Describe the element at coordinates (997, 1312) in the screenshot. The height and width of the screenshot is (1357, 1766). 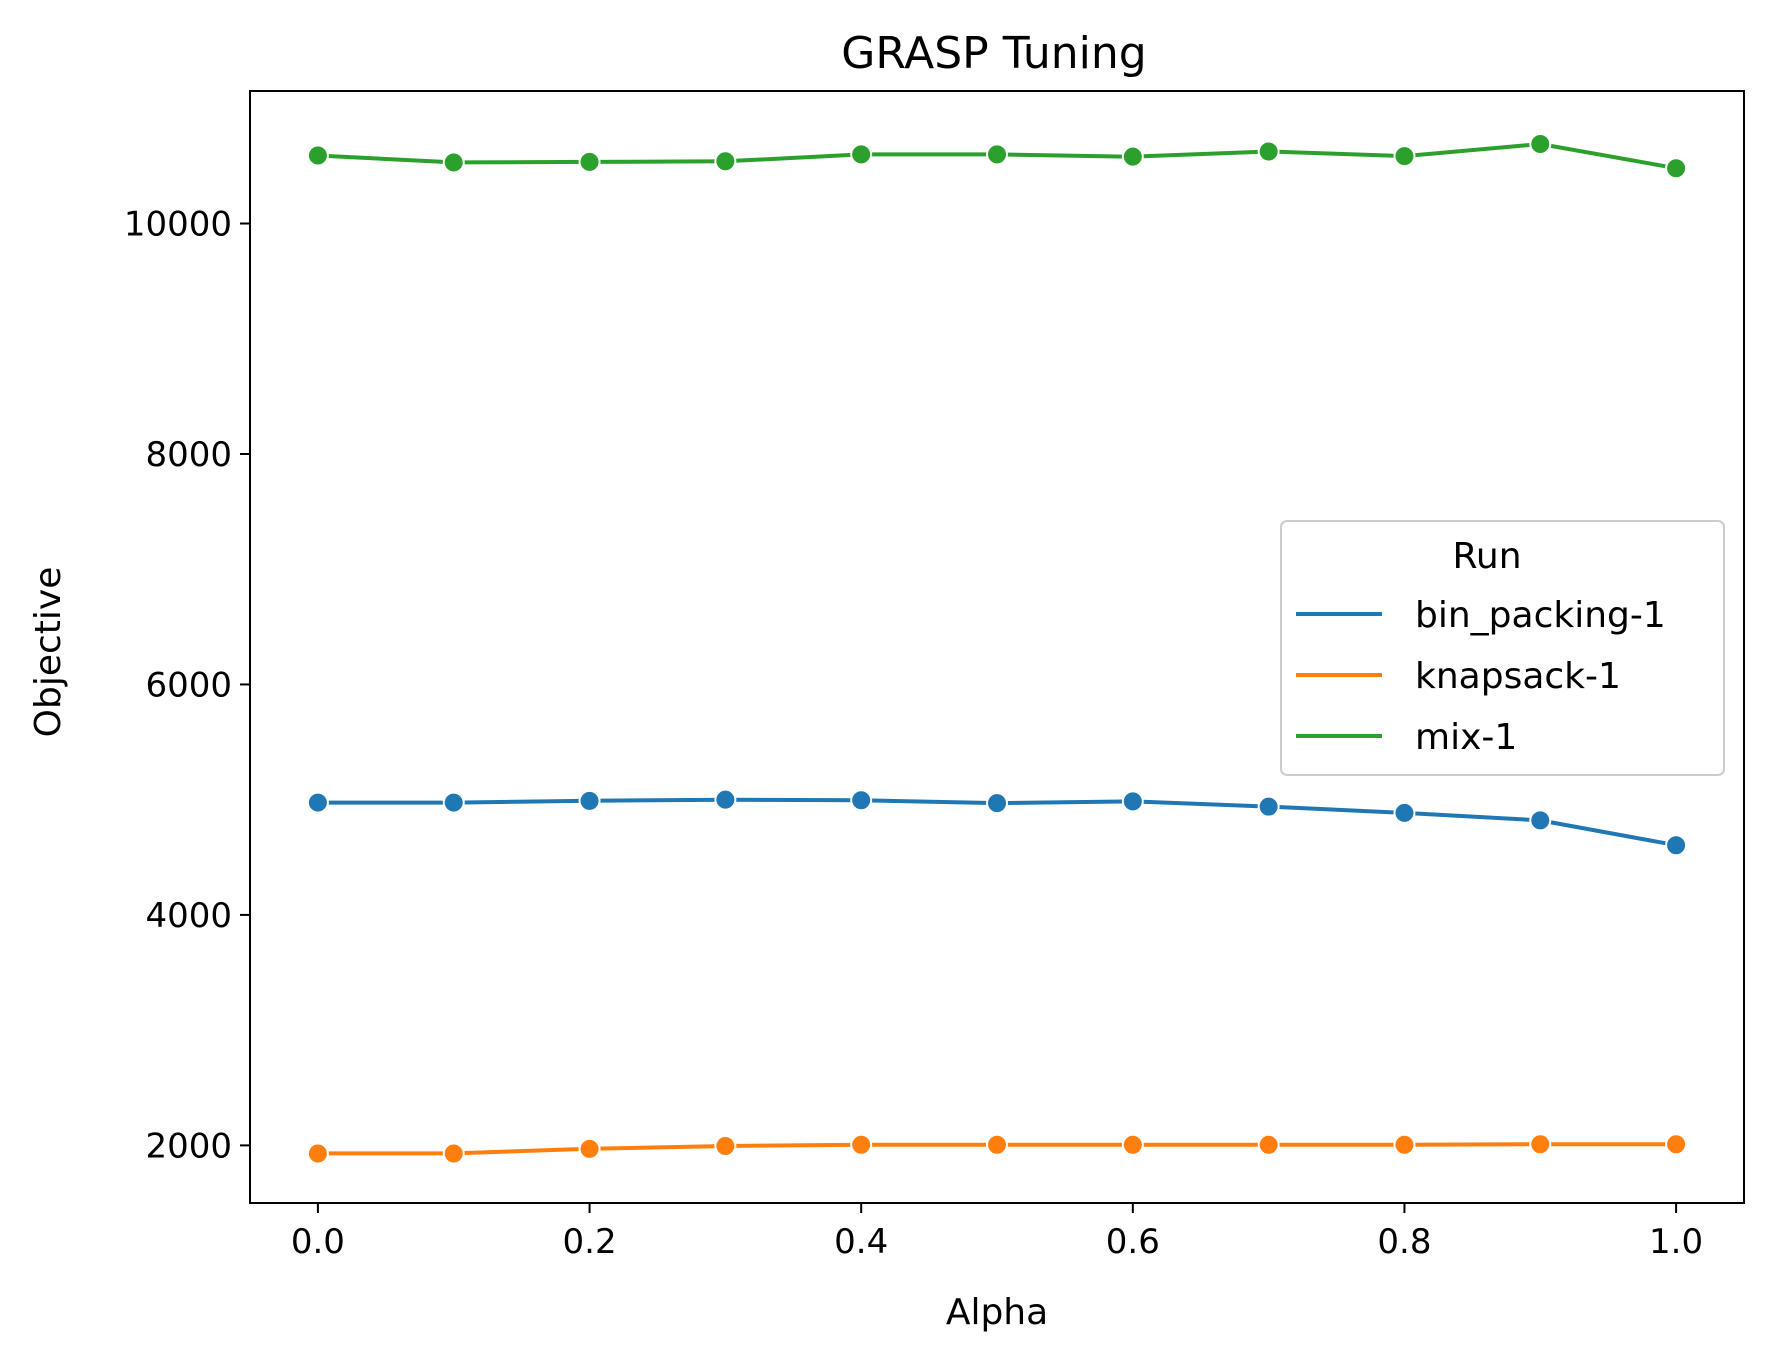
I see `x-axis-label: Alpha` at that location.